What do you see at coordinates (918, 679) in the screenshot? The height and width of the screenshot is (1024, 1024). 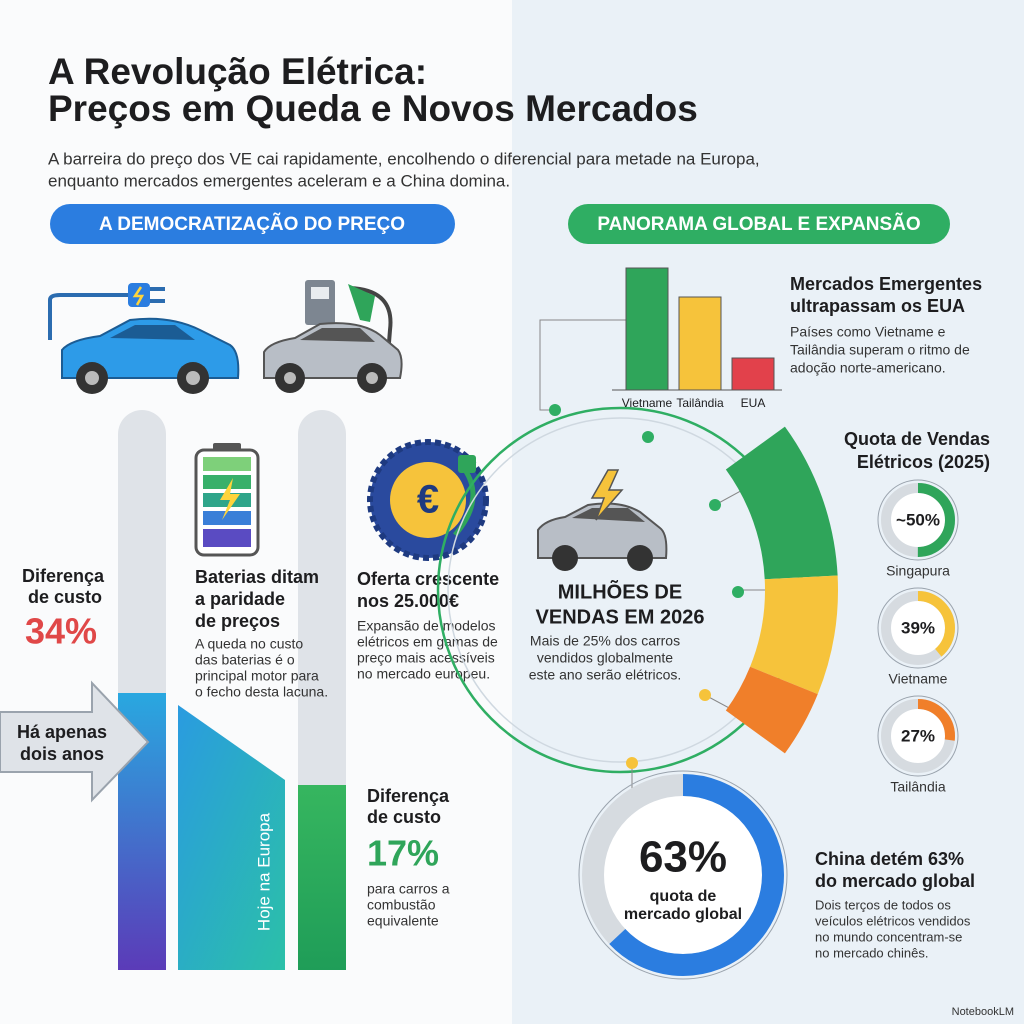 I see `donut-country: Vietname` at bounding box center [918, 679].